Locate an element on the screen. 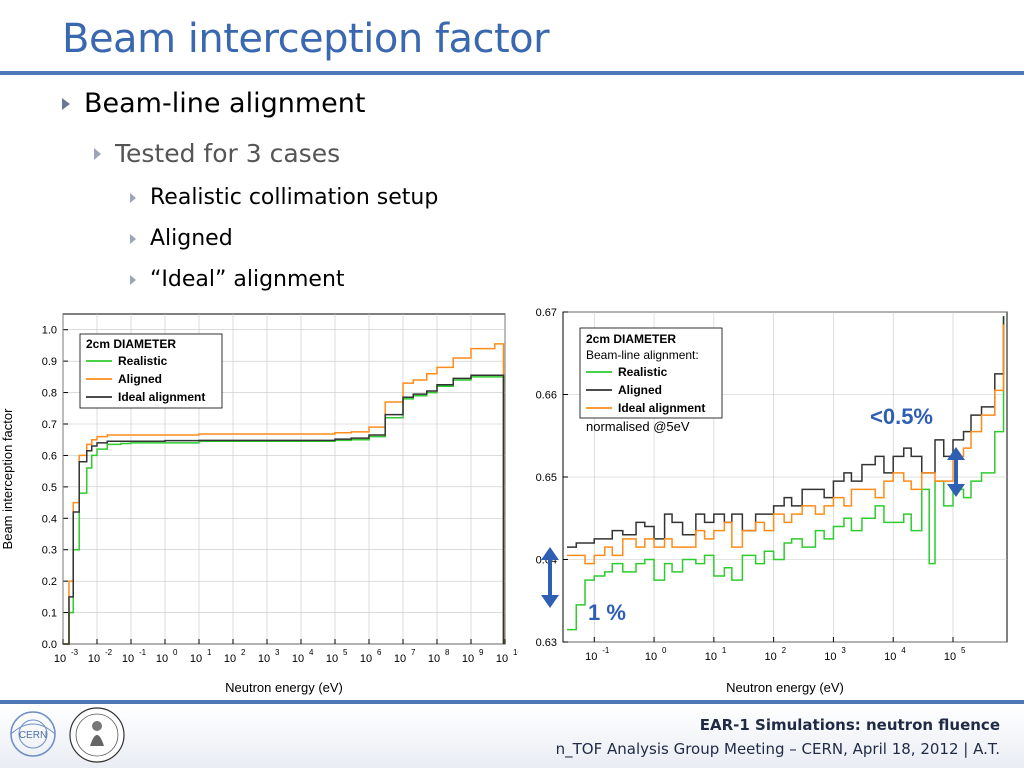 Image resolution: width=1024 pixels, height=768 pixels. legend-subtitle: Beam-line alignment: is located at coordinates (642, 355).